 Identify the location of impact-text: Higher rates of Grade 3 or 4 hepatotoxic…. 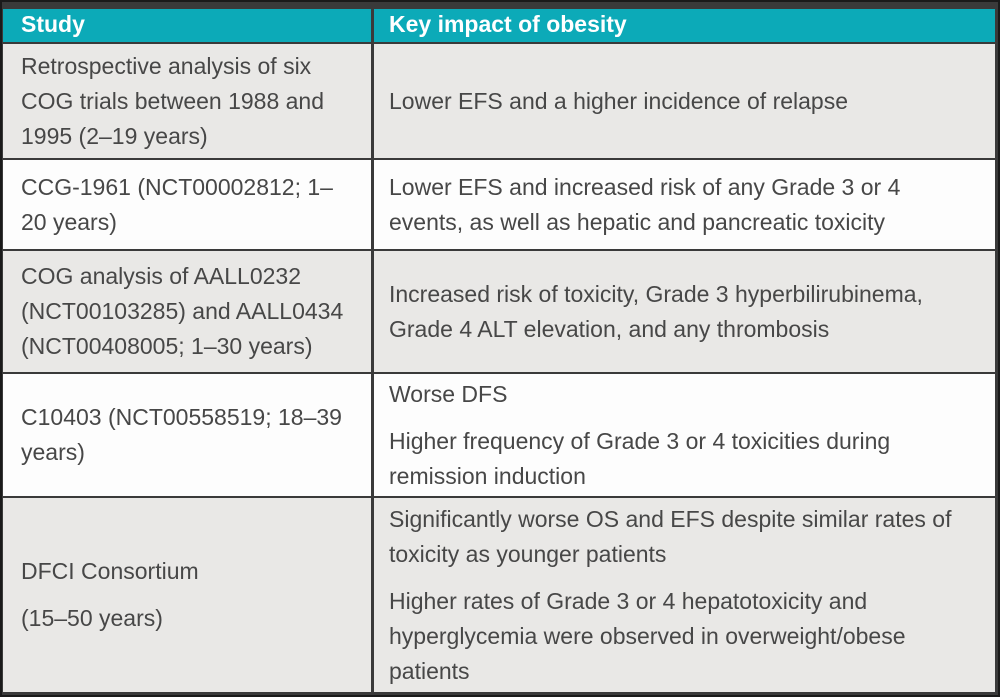
(647, 635).